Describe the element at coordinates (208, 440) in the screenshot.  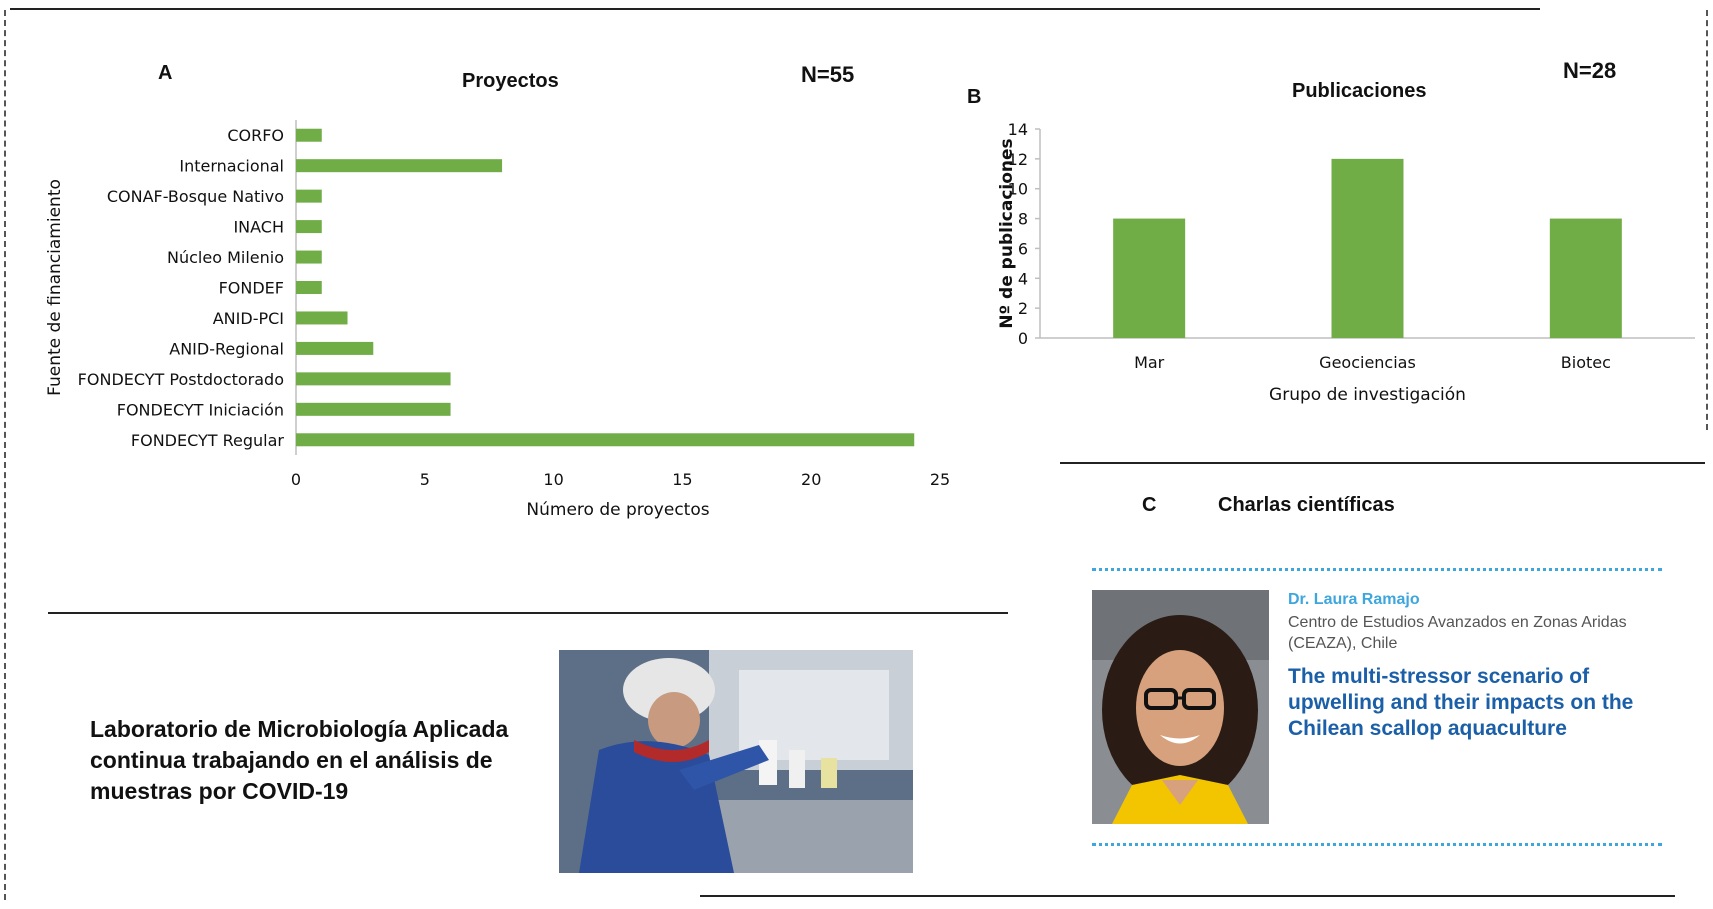
I see `category-label: FONDECYT Regular` at that location.